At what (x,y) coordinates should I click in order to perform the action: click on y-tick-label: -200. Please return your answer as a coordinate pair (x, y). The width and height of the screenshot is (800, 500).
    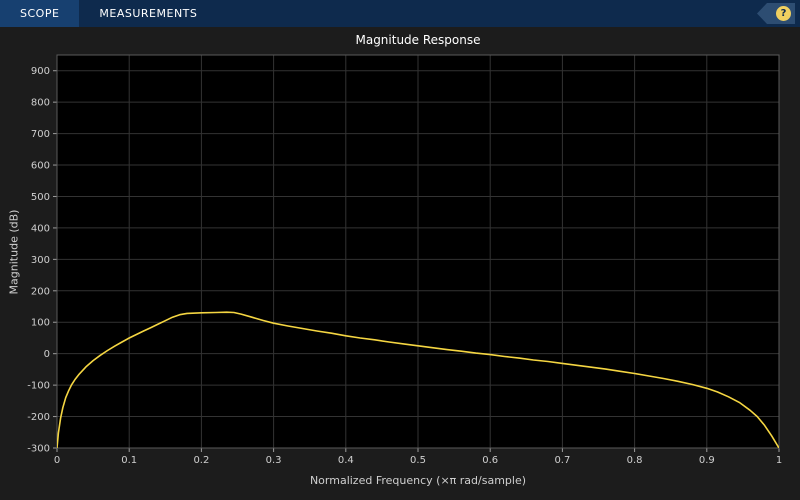
    Looking at the image, I should click on (38, 417).